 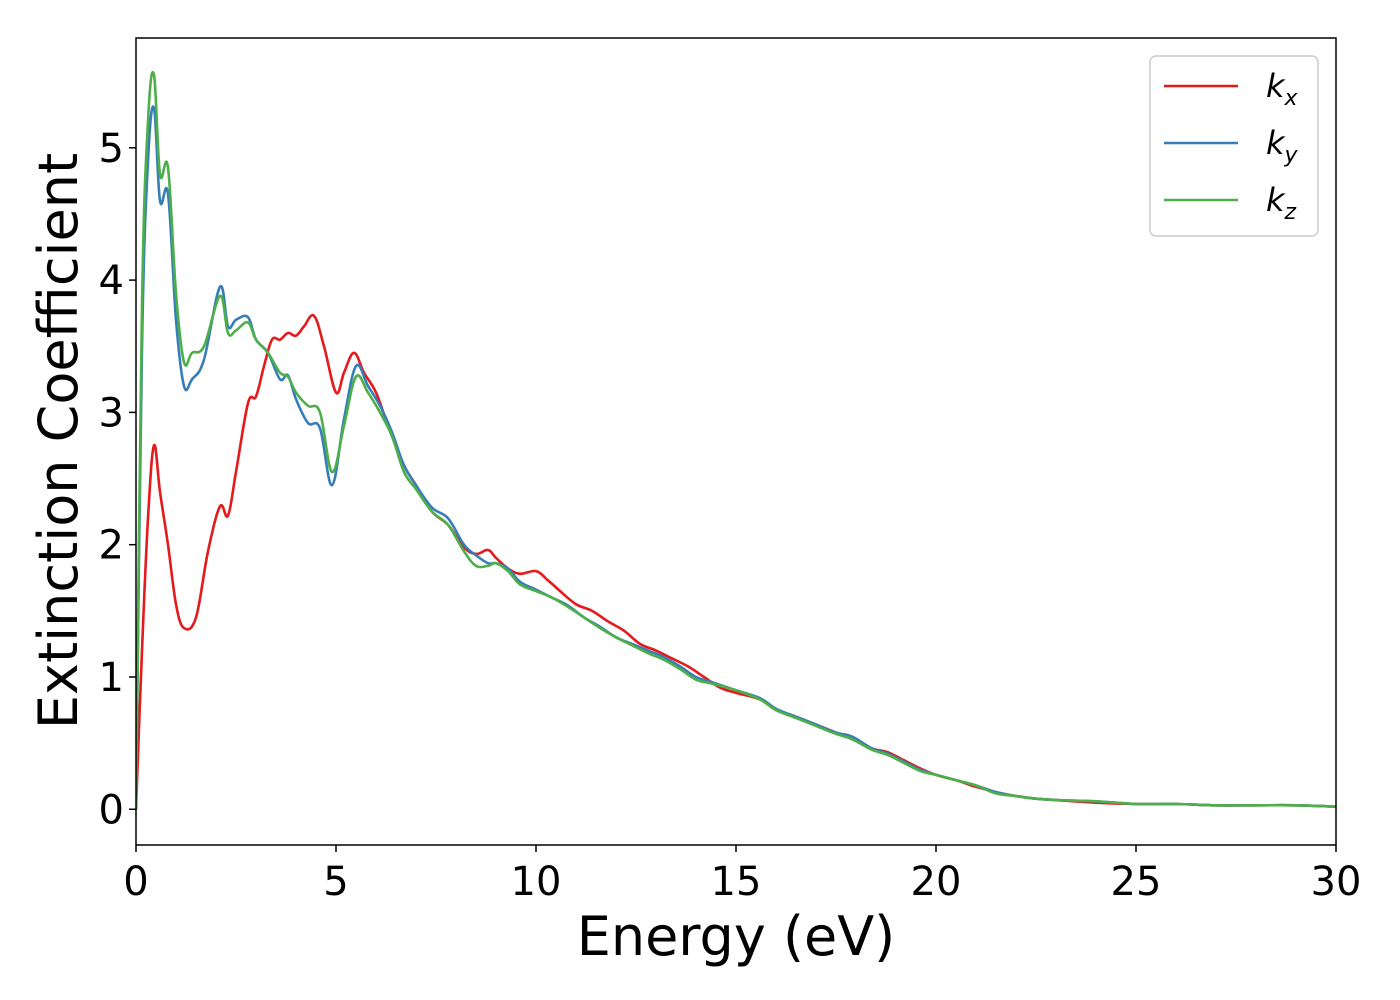 I want to click on legend-label-k-y: ky, so click(x=1282, y=146).